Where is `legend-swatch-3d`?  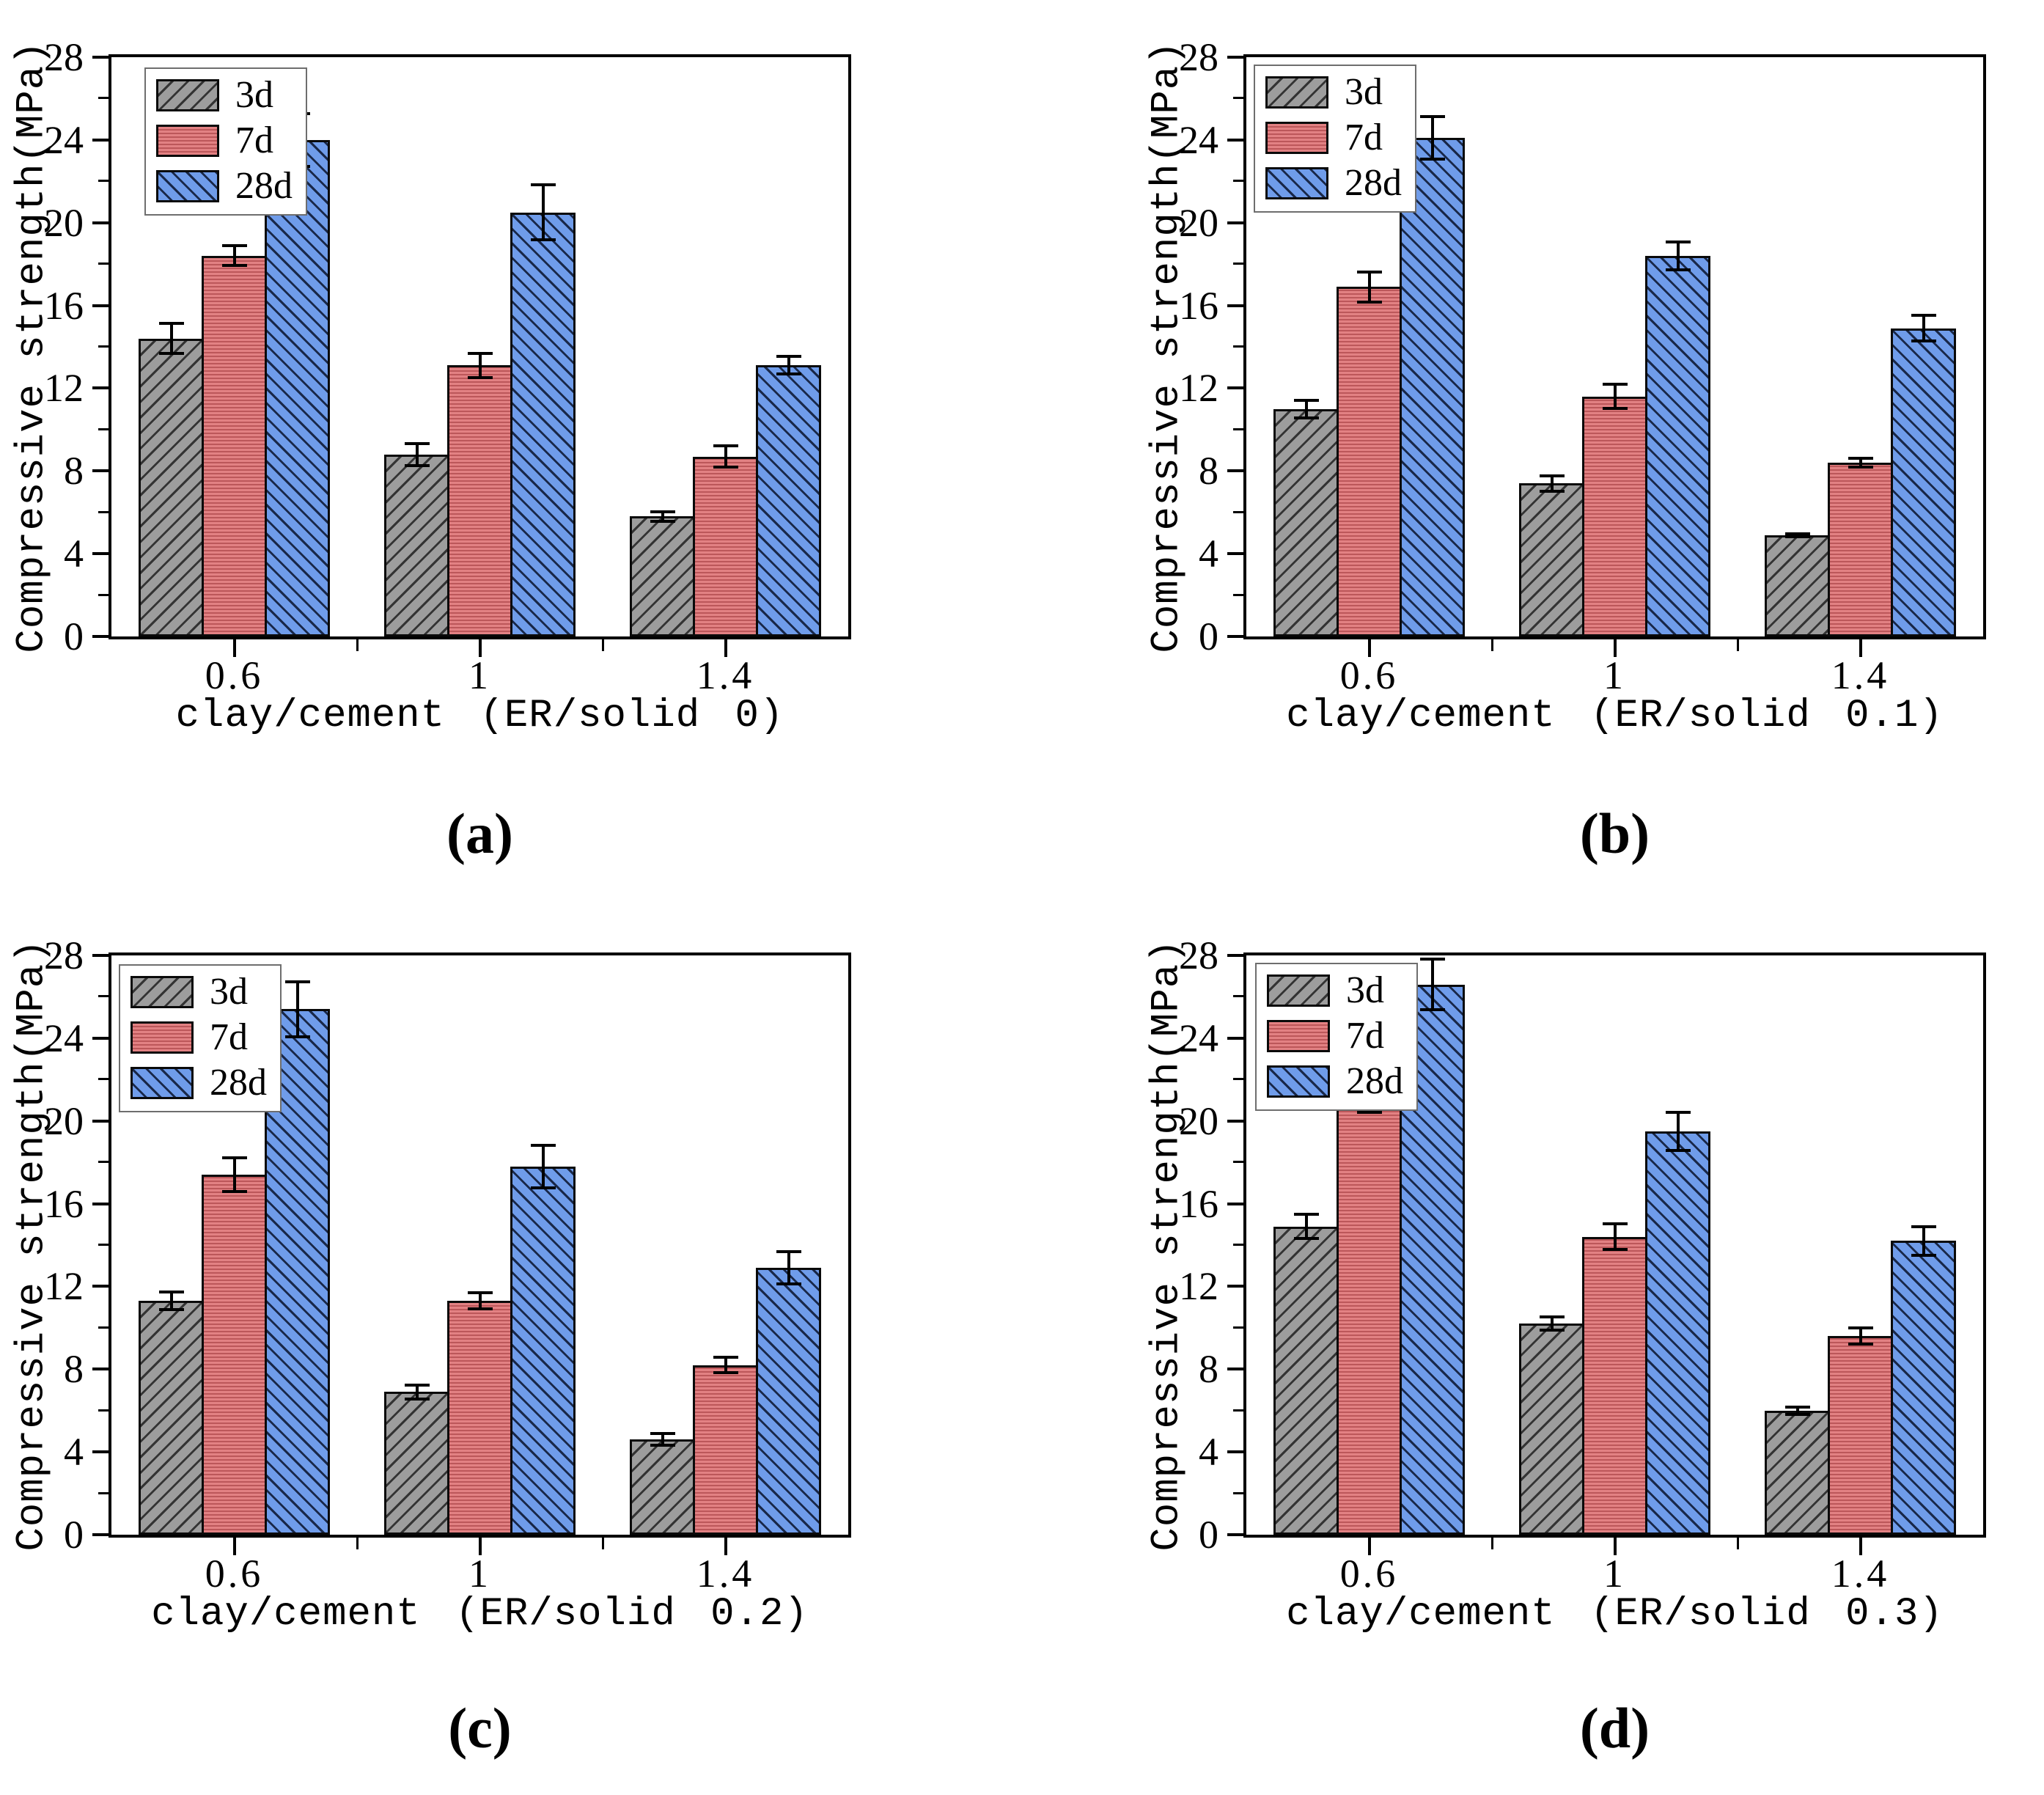 legend-swatch-3d is located at coordinates (1299, 990).